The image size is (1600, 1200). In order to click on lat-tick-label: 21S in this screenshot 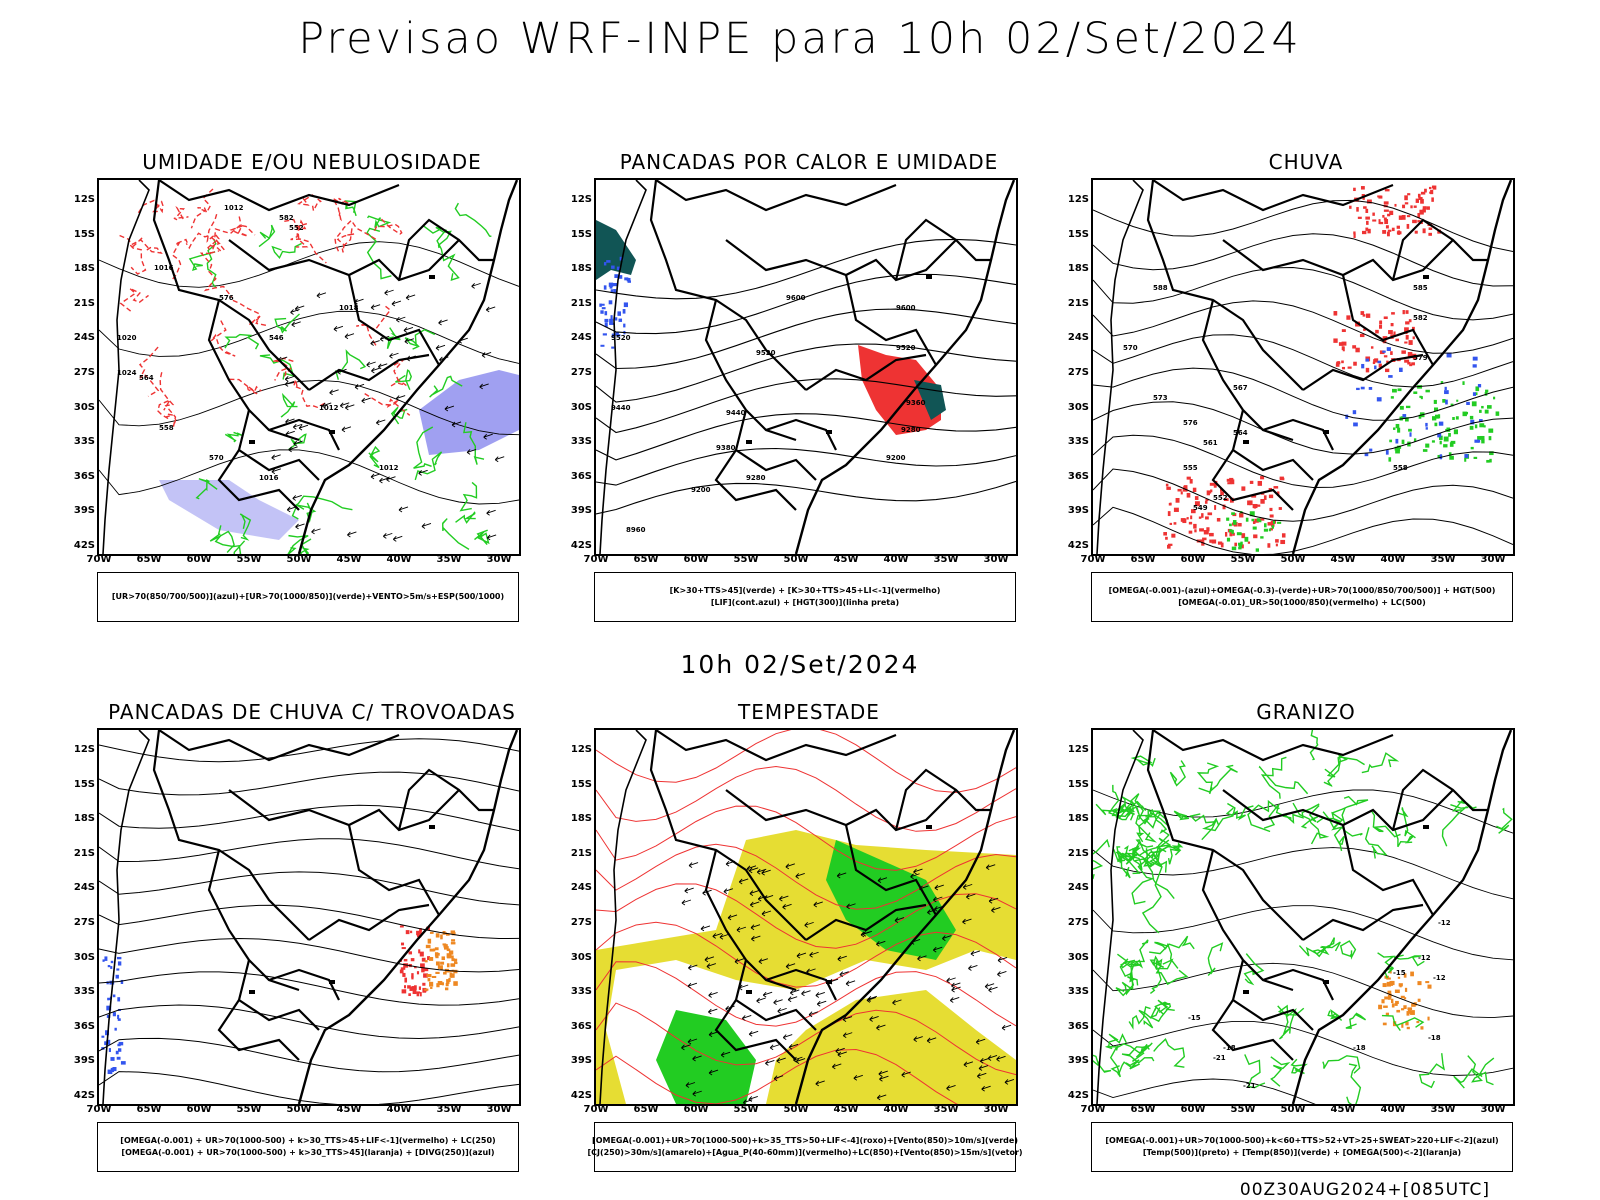, I will do `click(1078, 303)`.